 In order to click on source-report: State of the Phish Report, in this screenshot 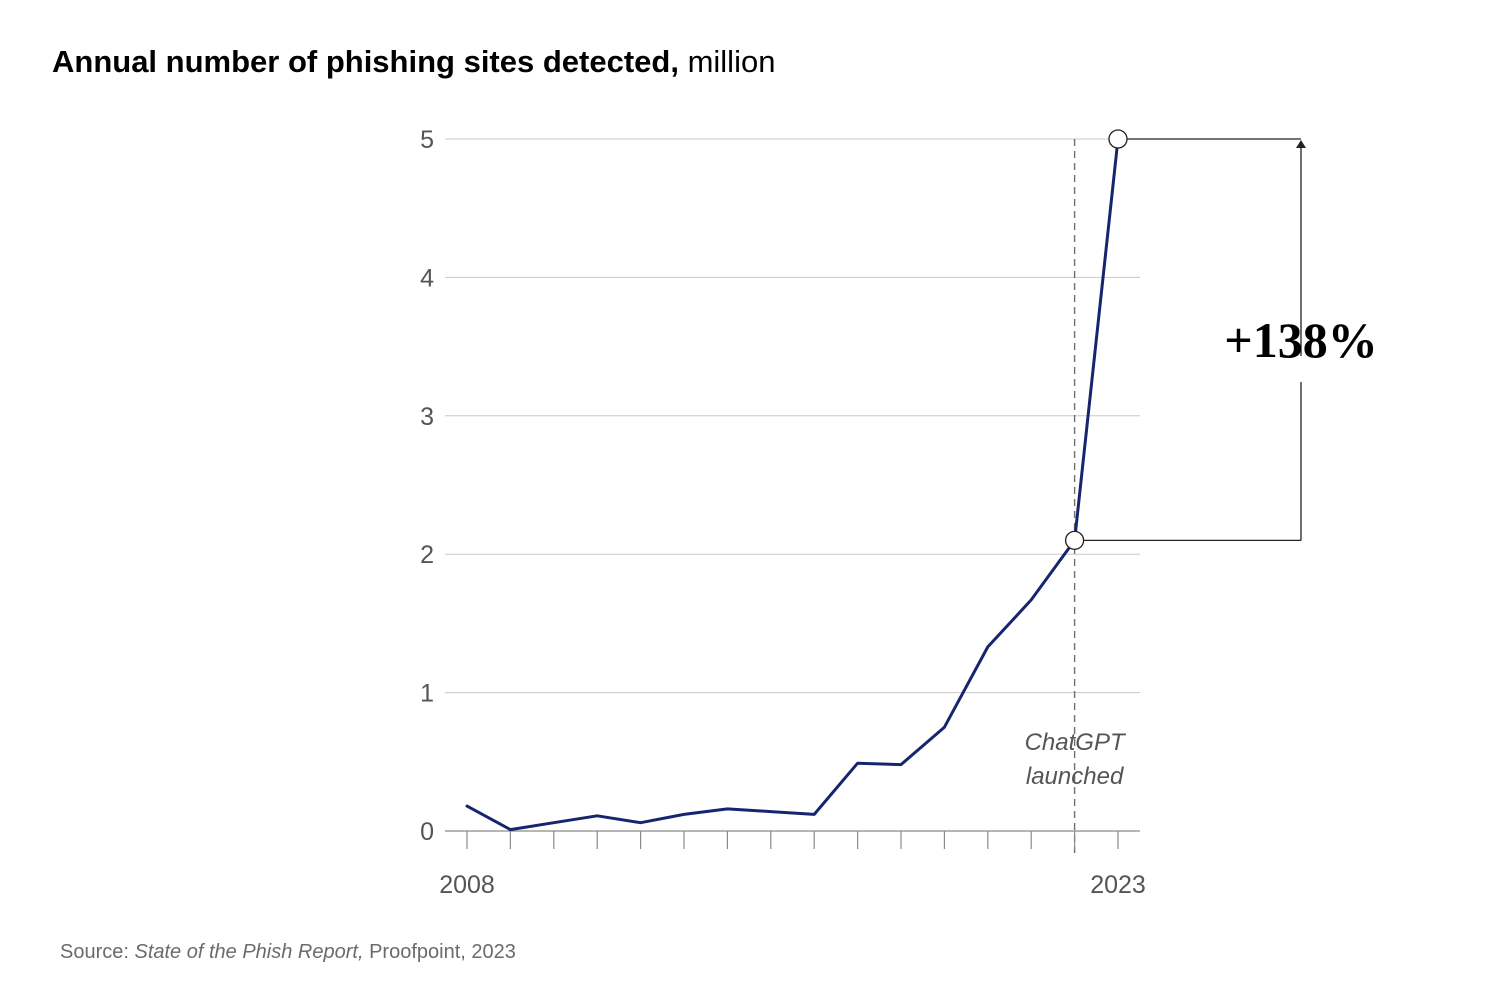, I will do `click(249, 952)`.